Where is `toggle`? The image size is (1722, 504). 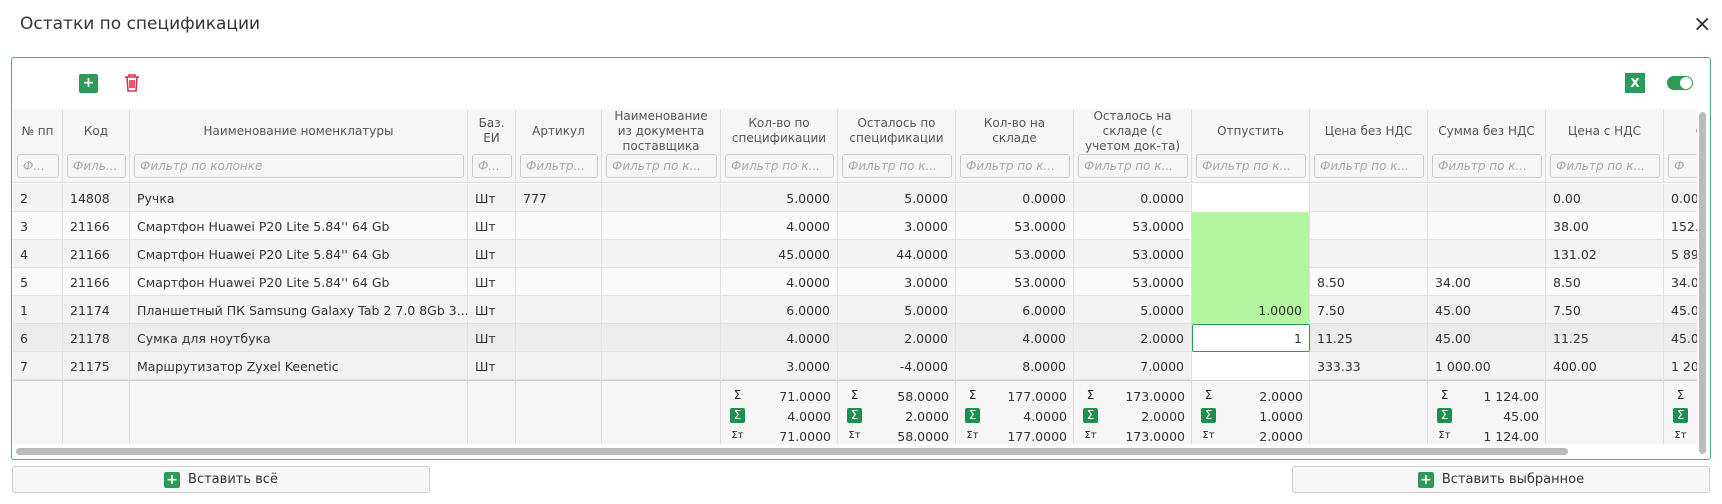
toggle is located at coordinates (1680, 83).